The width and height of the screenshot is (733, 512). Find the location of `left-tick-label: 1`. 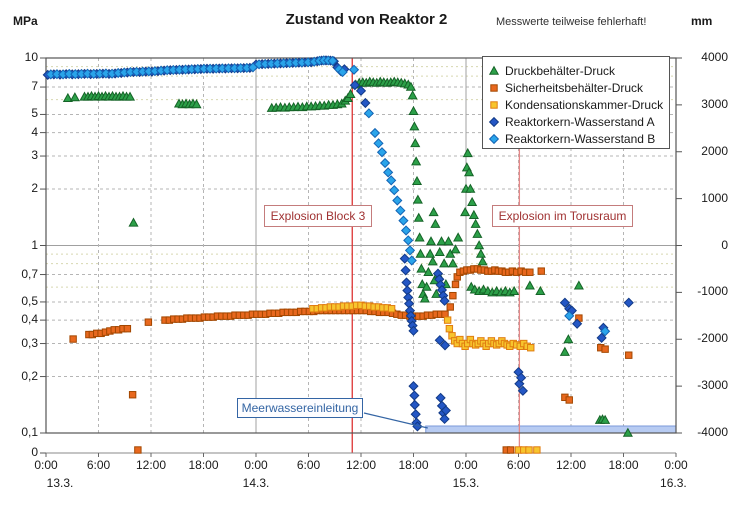

left-tick-label: 1 is located at coordinates (34, 244).